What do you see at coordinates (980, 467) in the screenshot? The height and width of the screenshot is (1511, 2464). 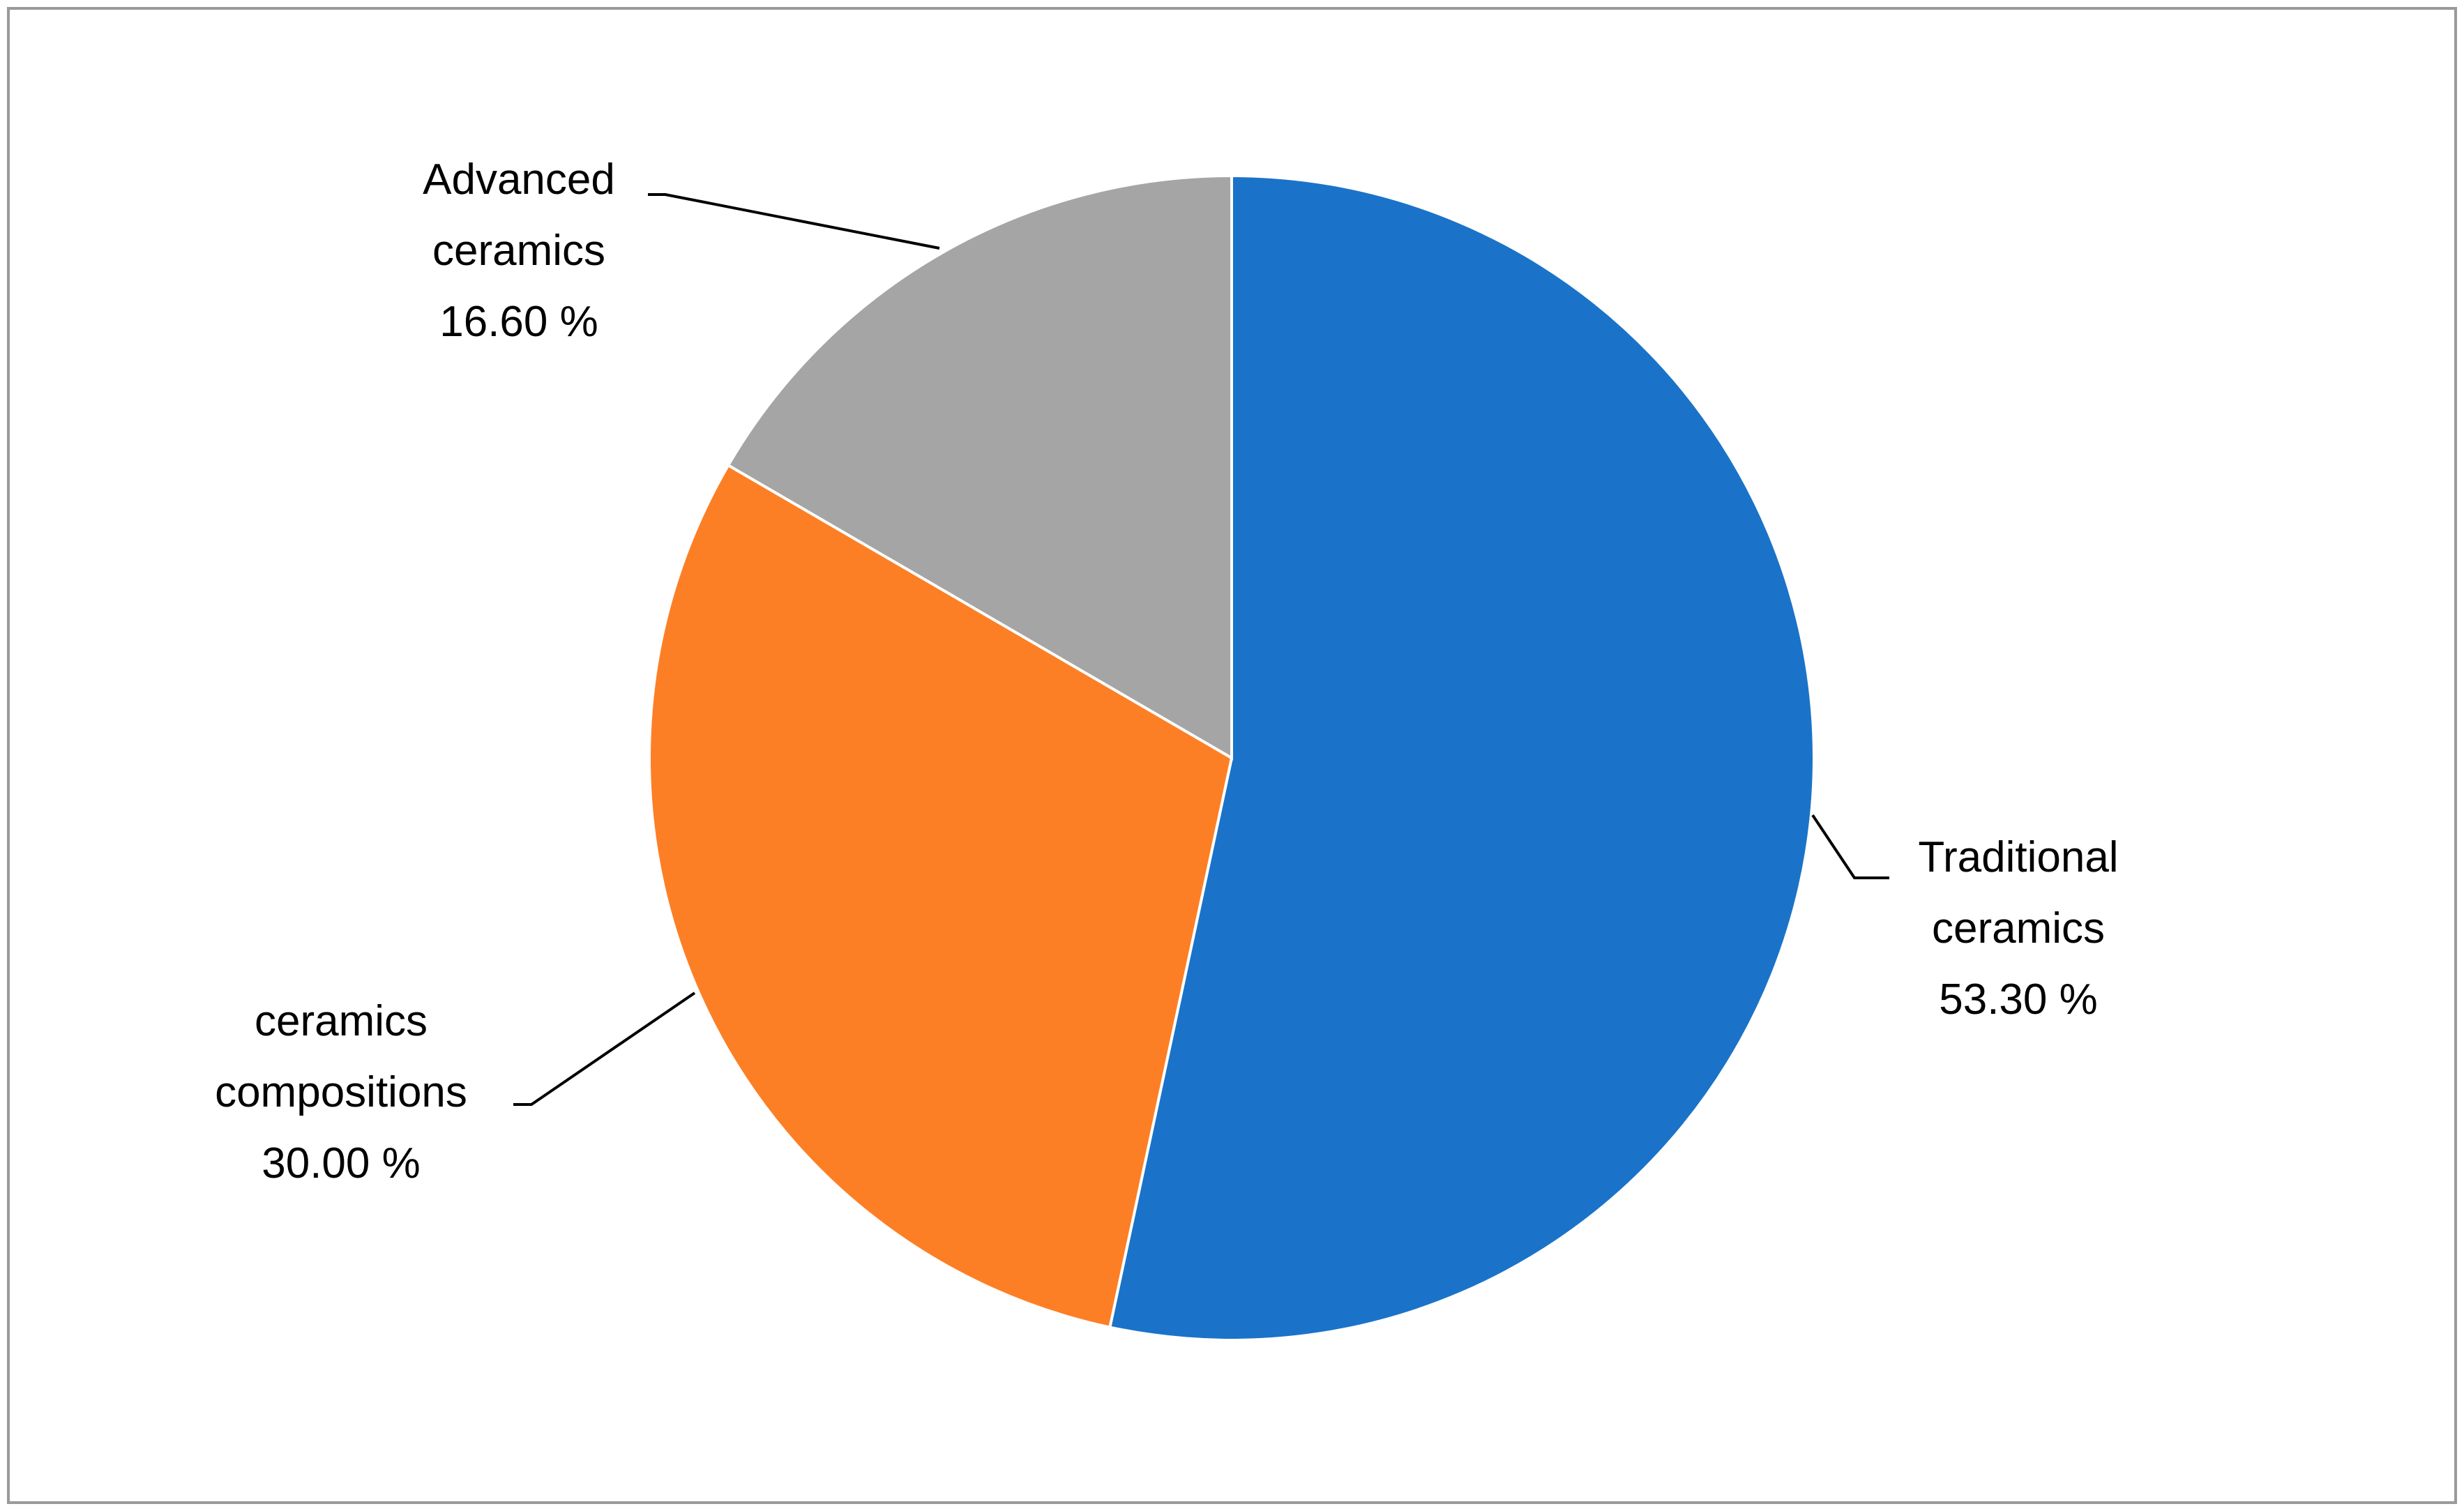 I see `pie-slice-advanced-ceramics` at bounding box center [980, 467].